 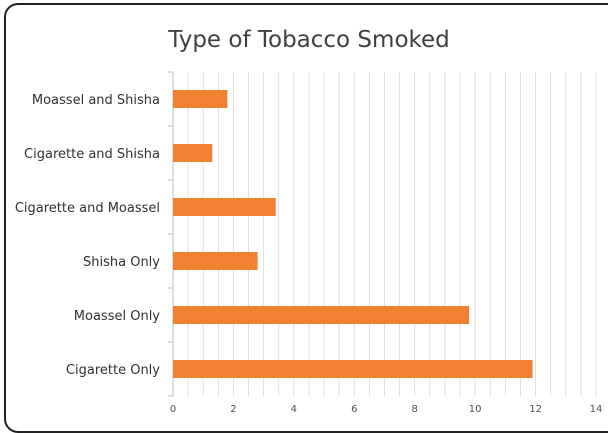 I want to click on category-label: Moassel Only, so click(x=117, y=316).